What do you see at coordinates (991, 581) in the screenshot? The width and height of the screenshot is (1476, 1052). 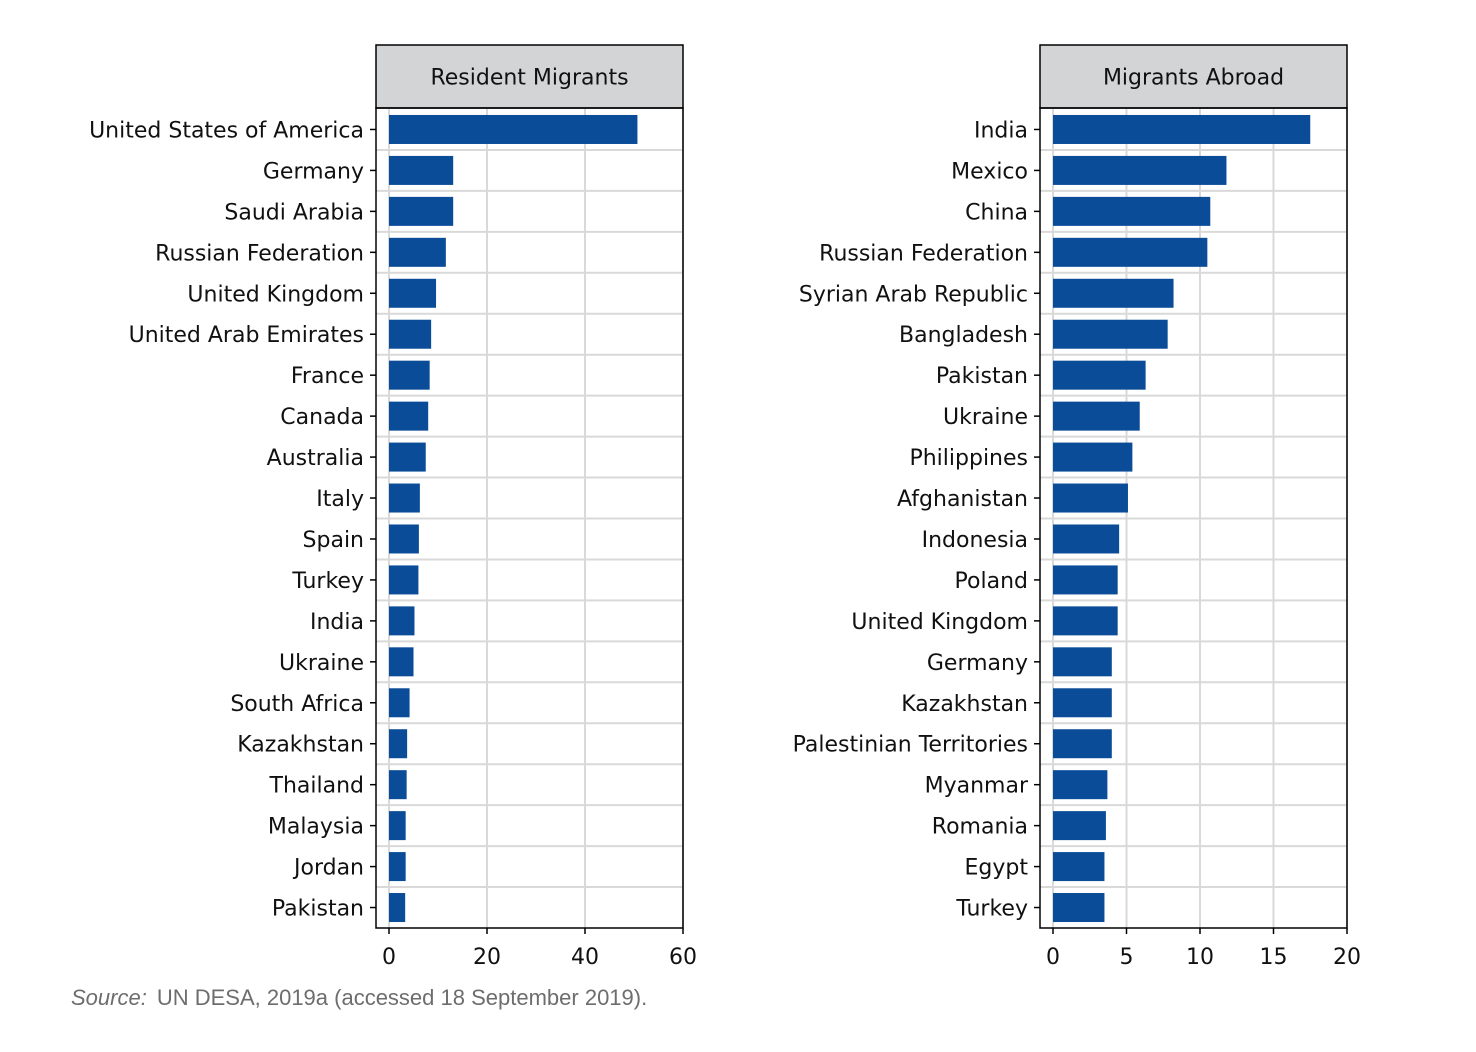 I see `category-label: Poland` at bounding box center [991, 581].